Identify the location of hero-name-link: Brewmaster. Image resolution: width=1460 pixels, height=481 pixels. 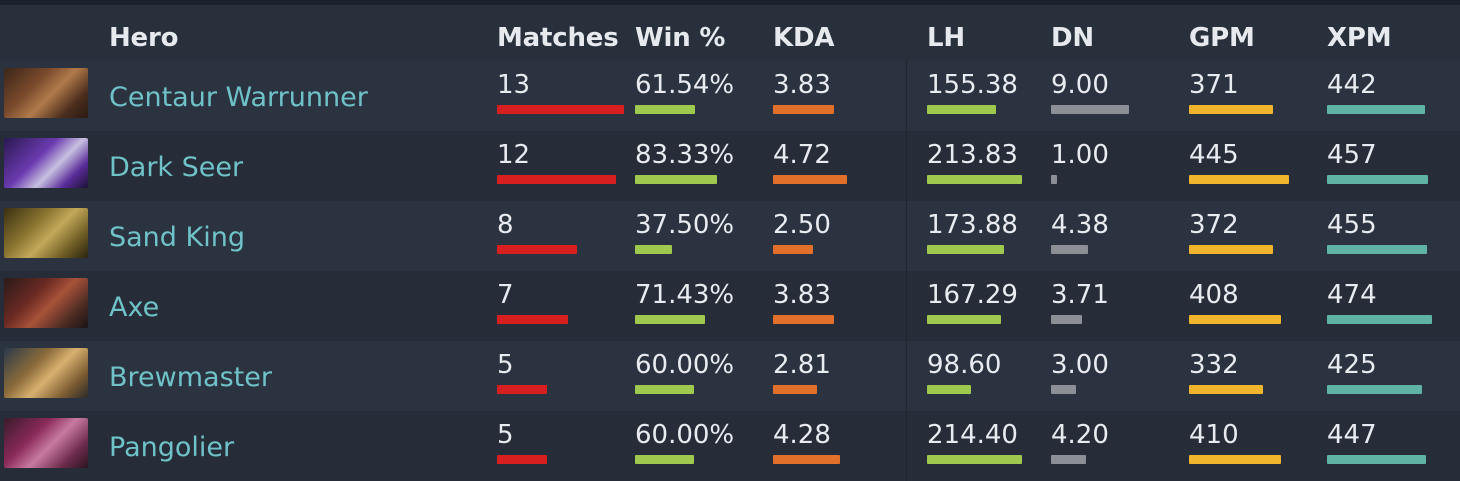
(190, 377).